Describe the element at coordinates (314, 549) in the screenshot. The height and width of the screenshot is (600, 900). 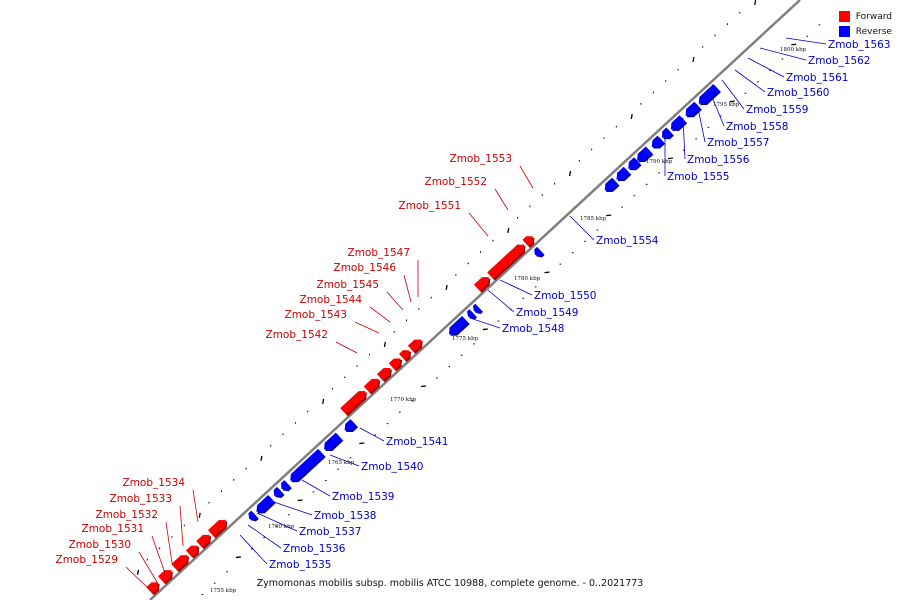
I see `reverse-gene-label: Zmob_1536` at that location.